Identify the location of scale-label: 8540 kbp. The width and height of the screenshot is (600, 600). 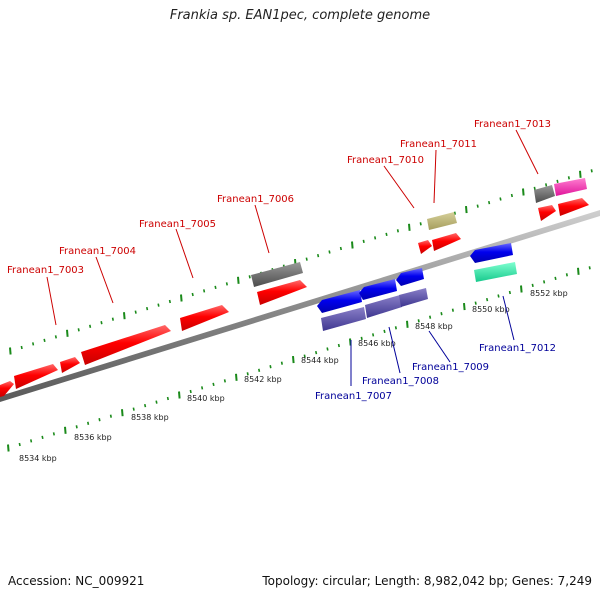
(206, 398).